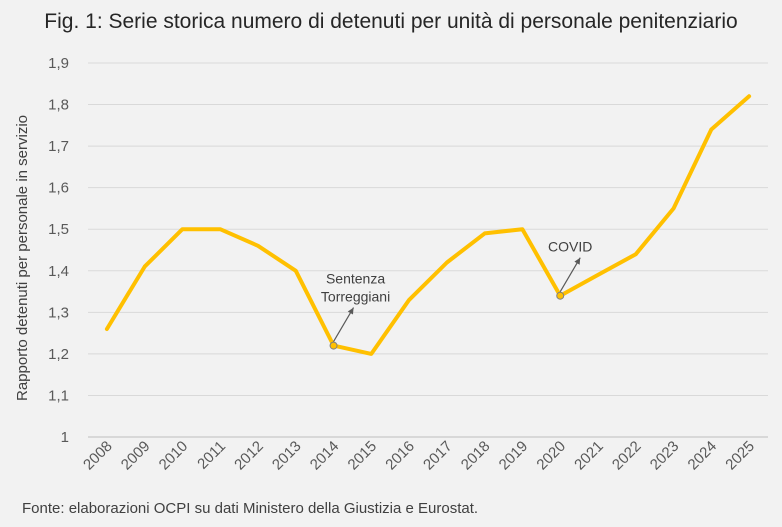 The height and width of the screenshot is (527, 782). Describe the element at coordinates (570, 247) in the screenshot. I see `annotation-label: COVID` at that location.